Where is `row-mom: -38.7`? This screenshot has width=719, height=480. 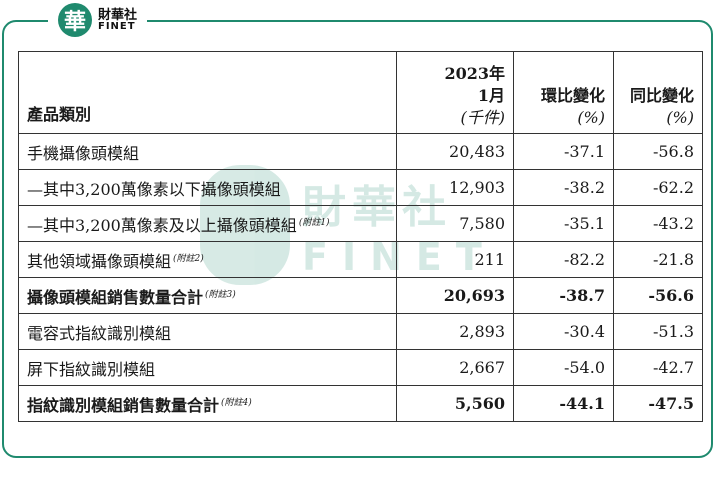
row-mom: -38.7 is located at coordinates (563, 295).